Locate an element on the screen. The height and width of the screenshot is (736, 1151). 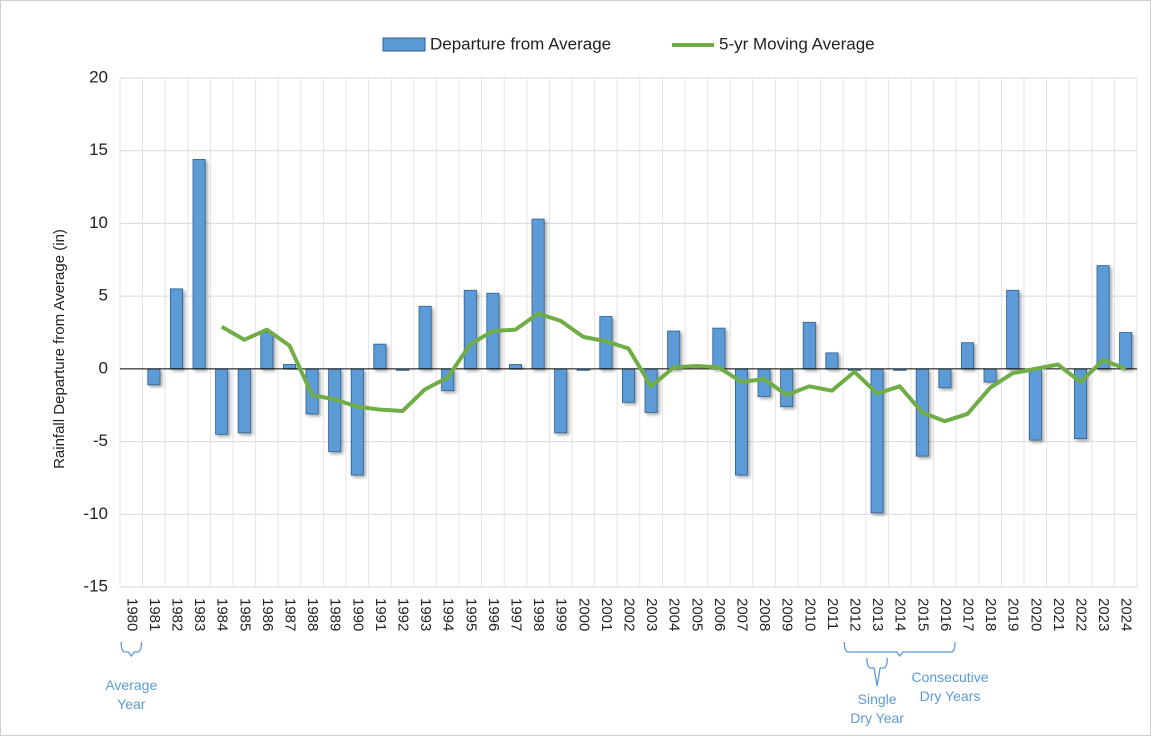
x-tick-label: 2016 is located at coordinates (945, 614).